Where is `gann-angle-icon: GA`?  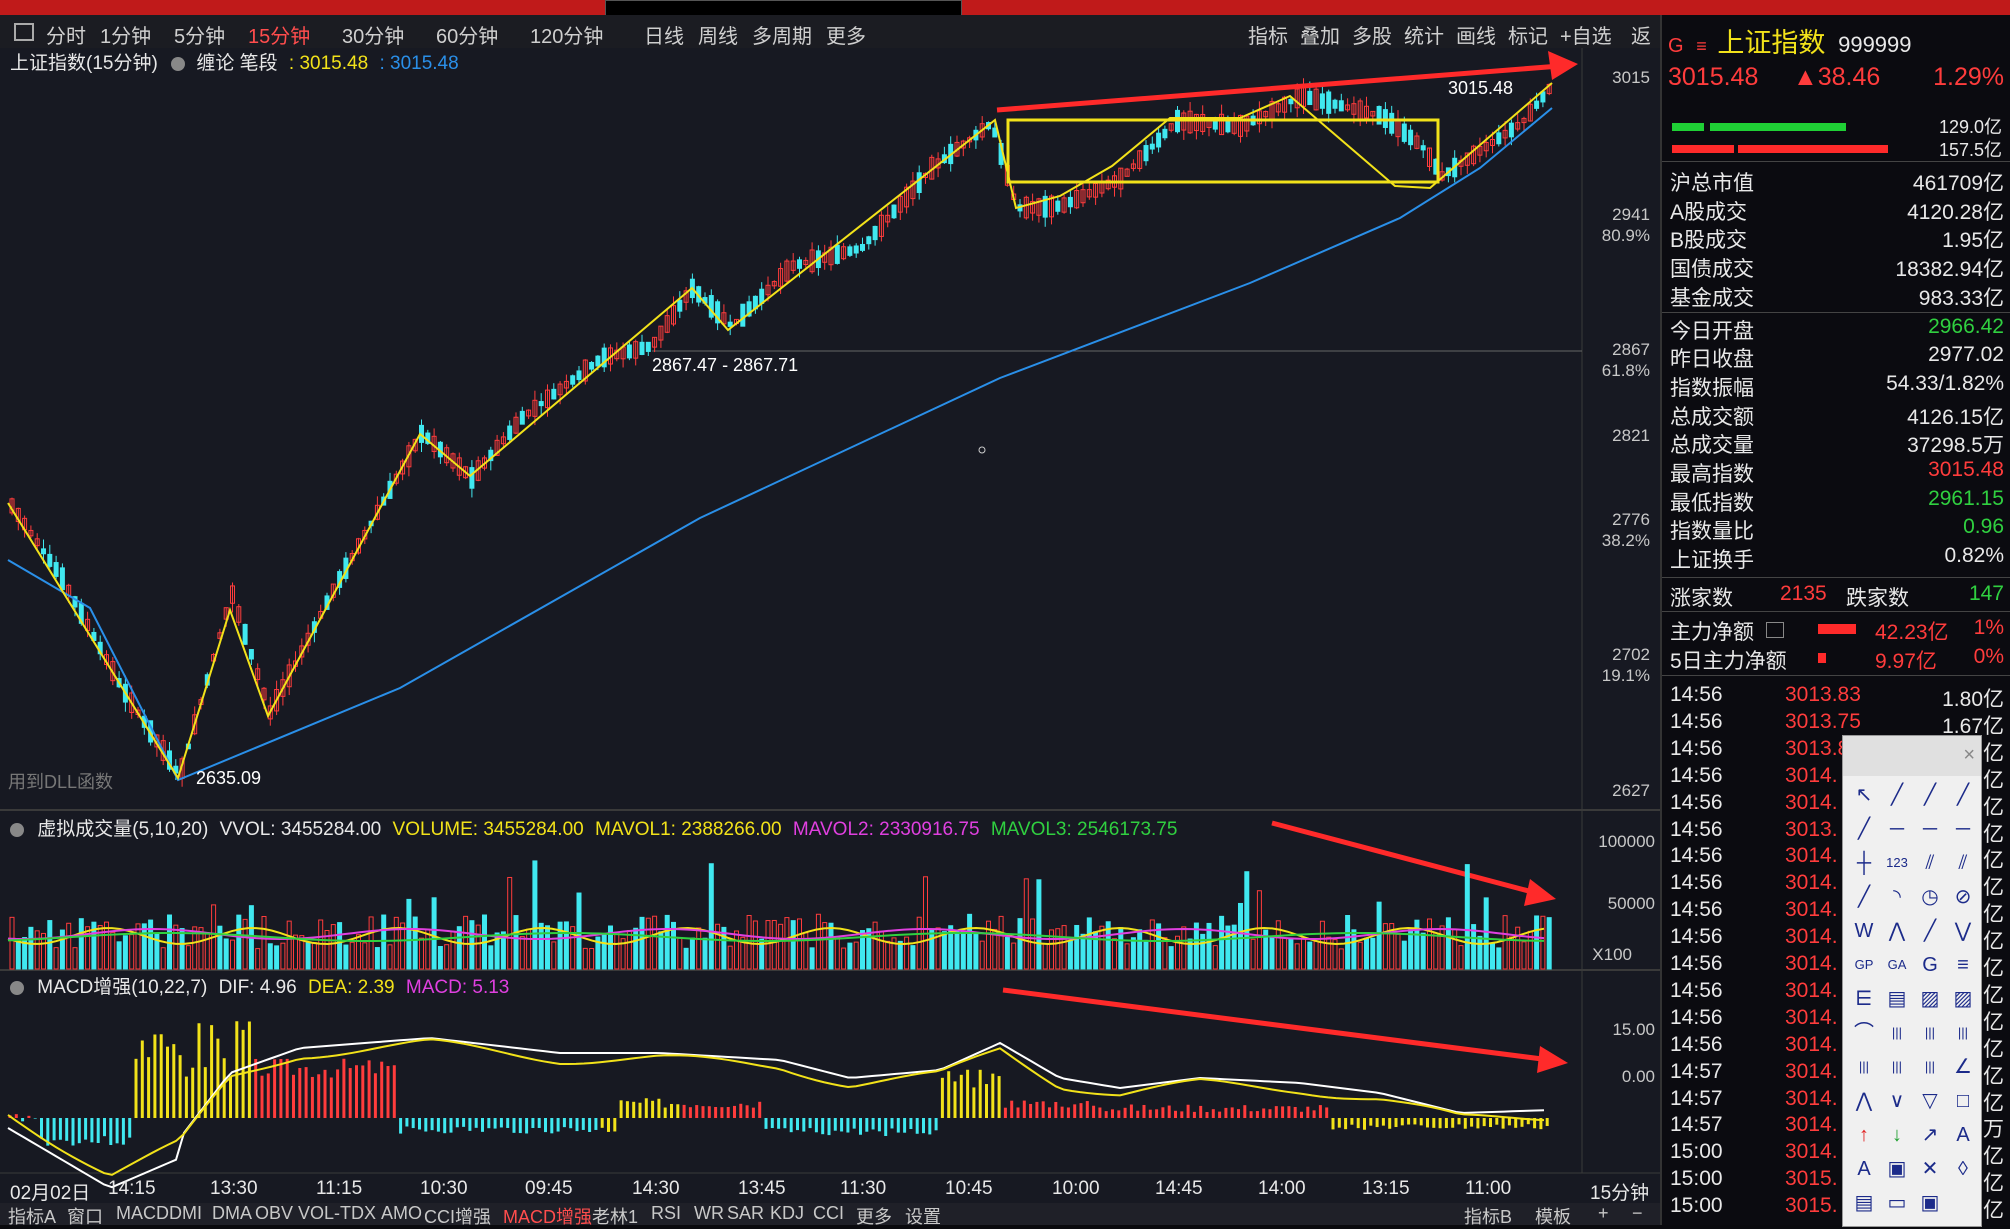 gann-angle-icon: GA is located at coordinates (1897, 964).